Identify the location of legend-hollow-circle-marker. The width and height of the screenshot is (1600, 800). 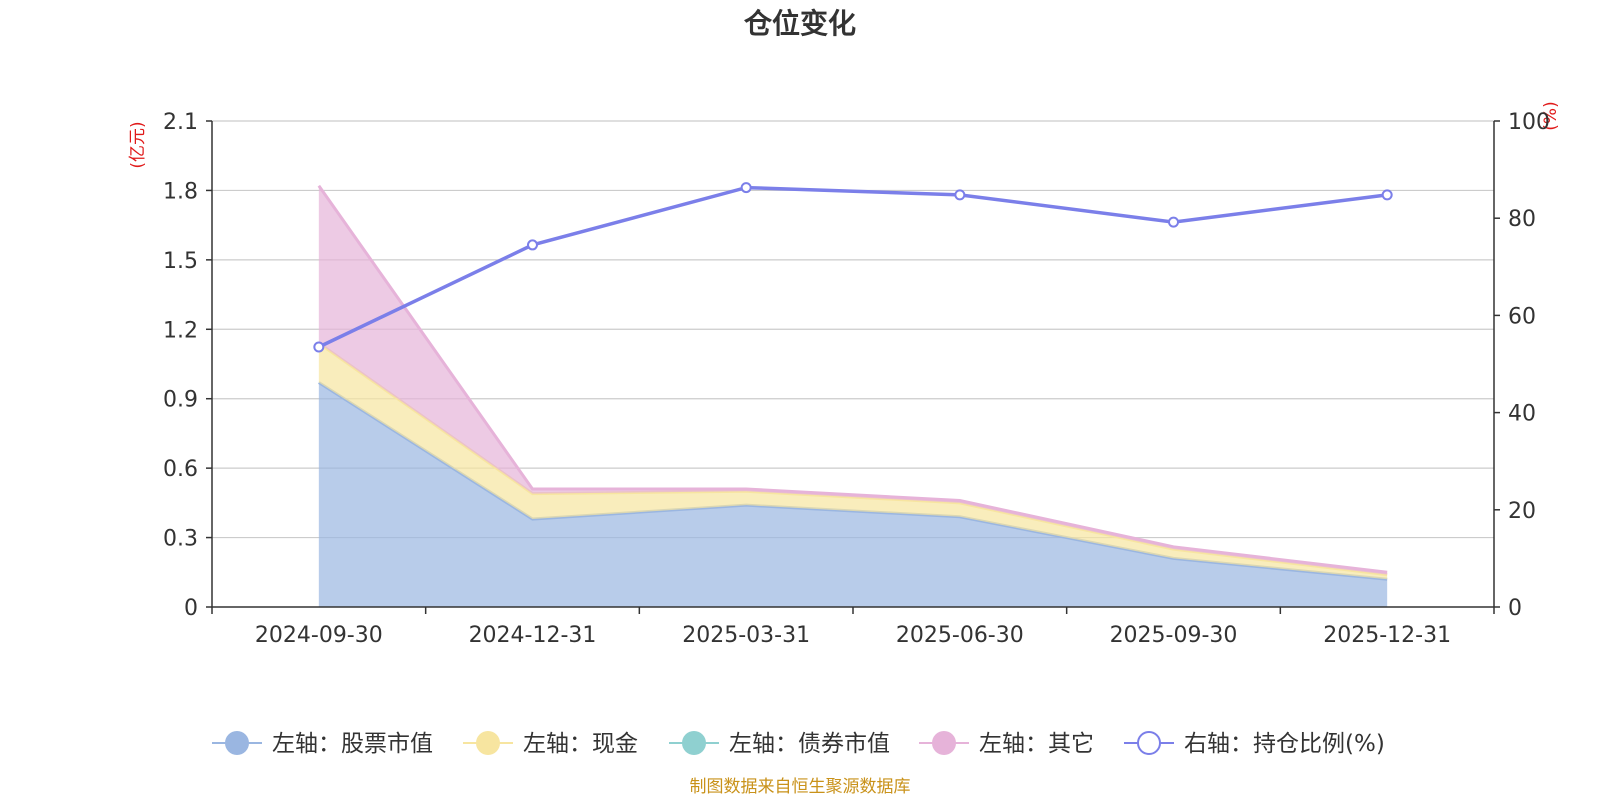
(1149, 743).